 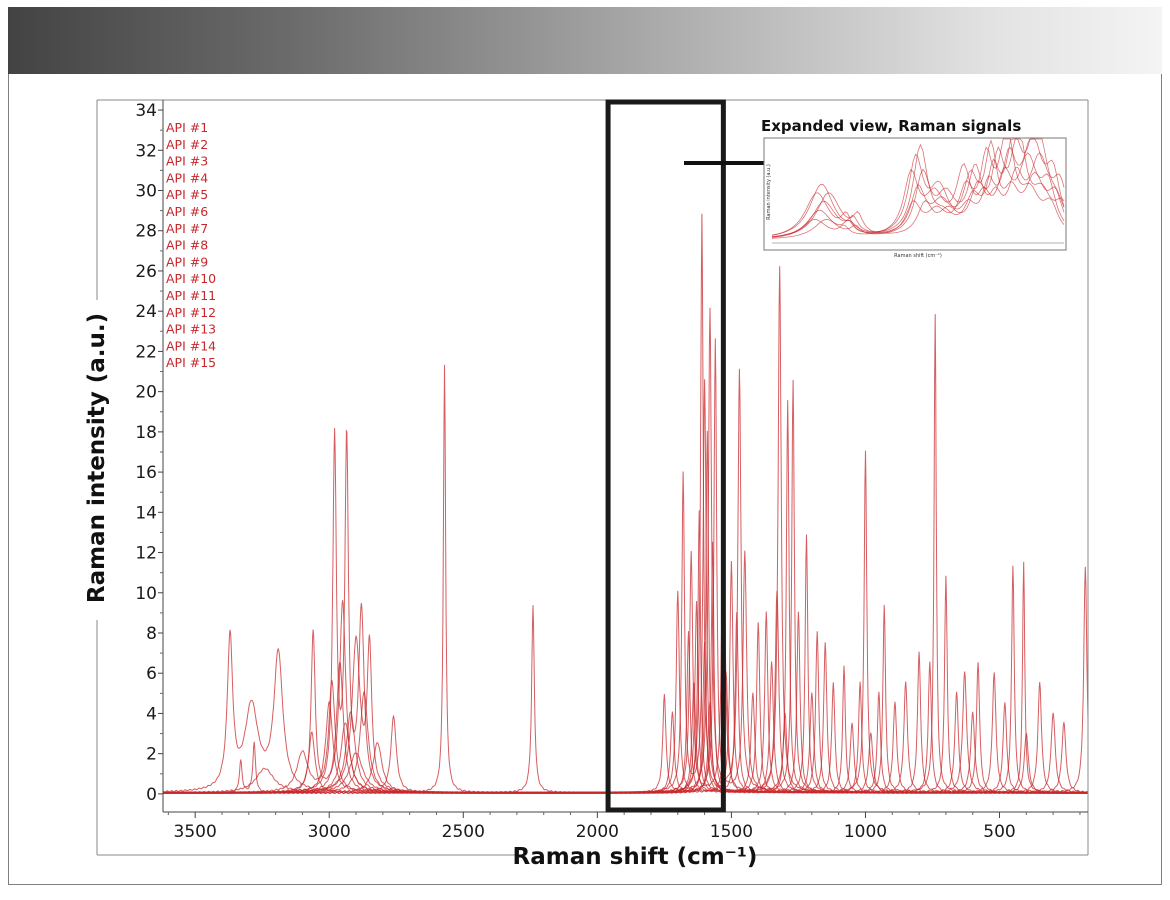 What do you see at coordinates (151, 674) in the screenshot?
I see `y-tick-label: 6` at bounding box center [151, 674].